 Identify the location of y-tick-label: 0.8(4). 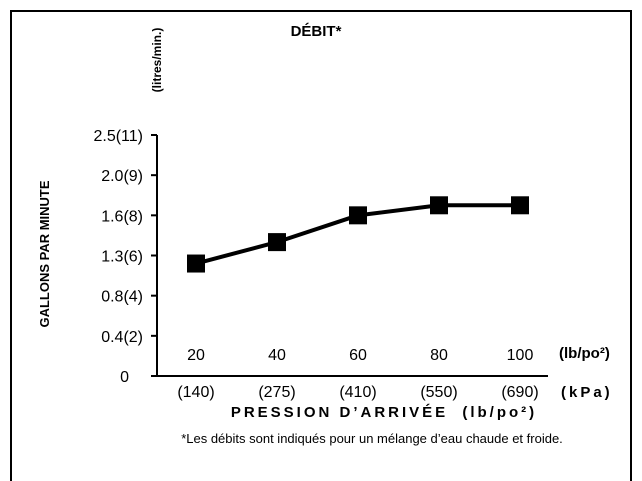
(122, 297).